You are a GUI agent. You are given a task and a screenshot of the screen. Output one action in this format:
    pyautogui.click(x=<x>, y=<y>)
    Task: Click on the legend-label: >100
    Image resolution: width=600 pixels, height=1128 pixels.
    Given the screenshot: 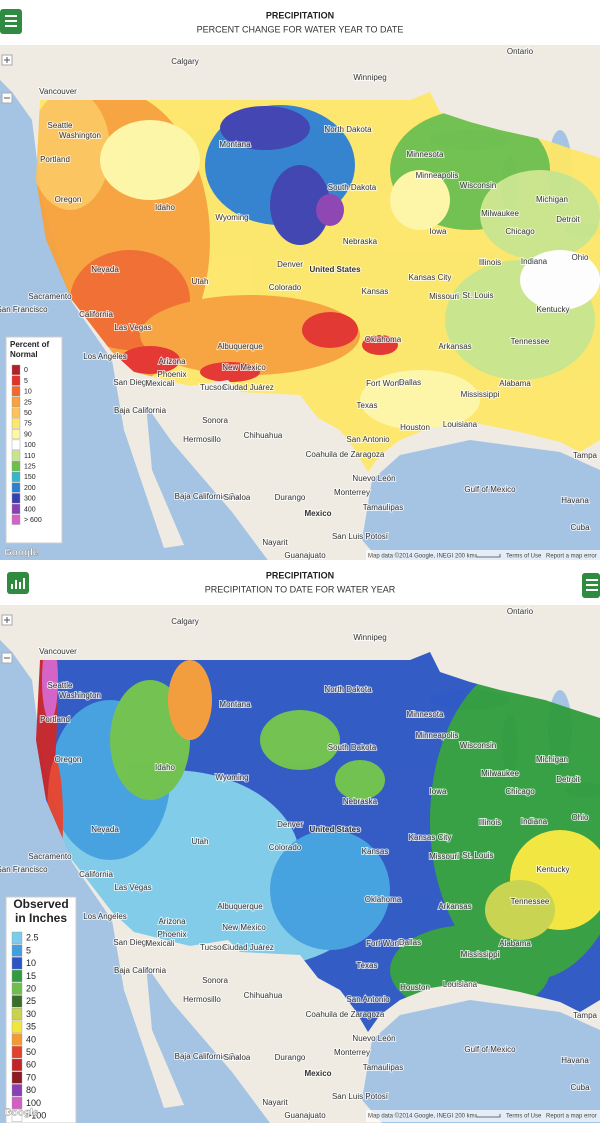 What is the action you would take?
    pyautogui.click(x=36, y=1116)
    